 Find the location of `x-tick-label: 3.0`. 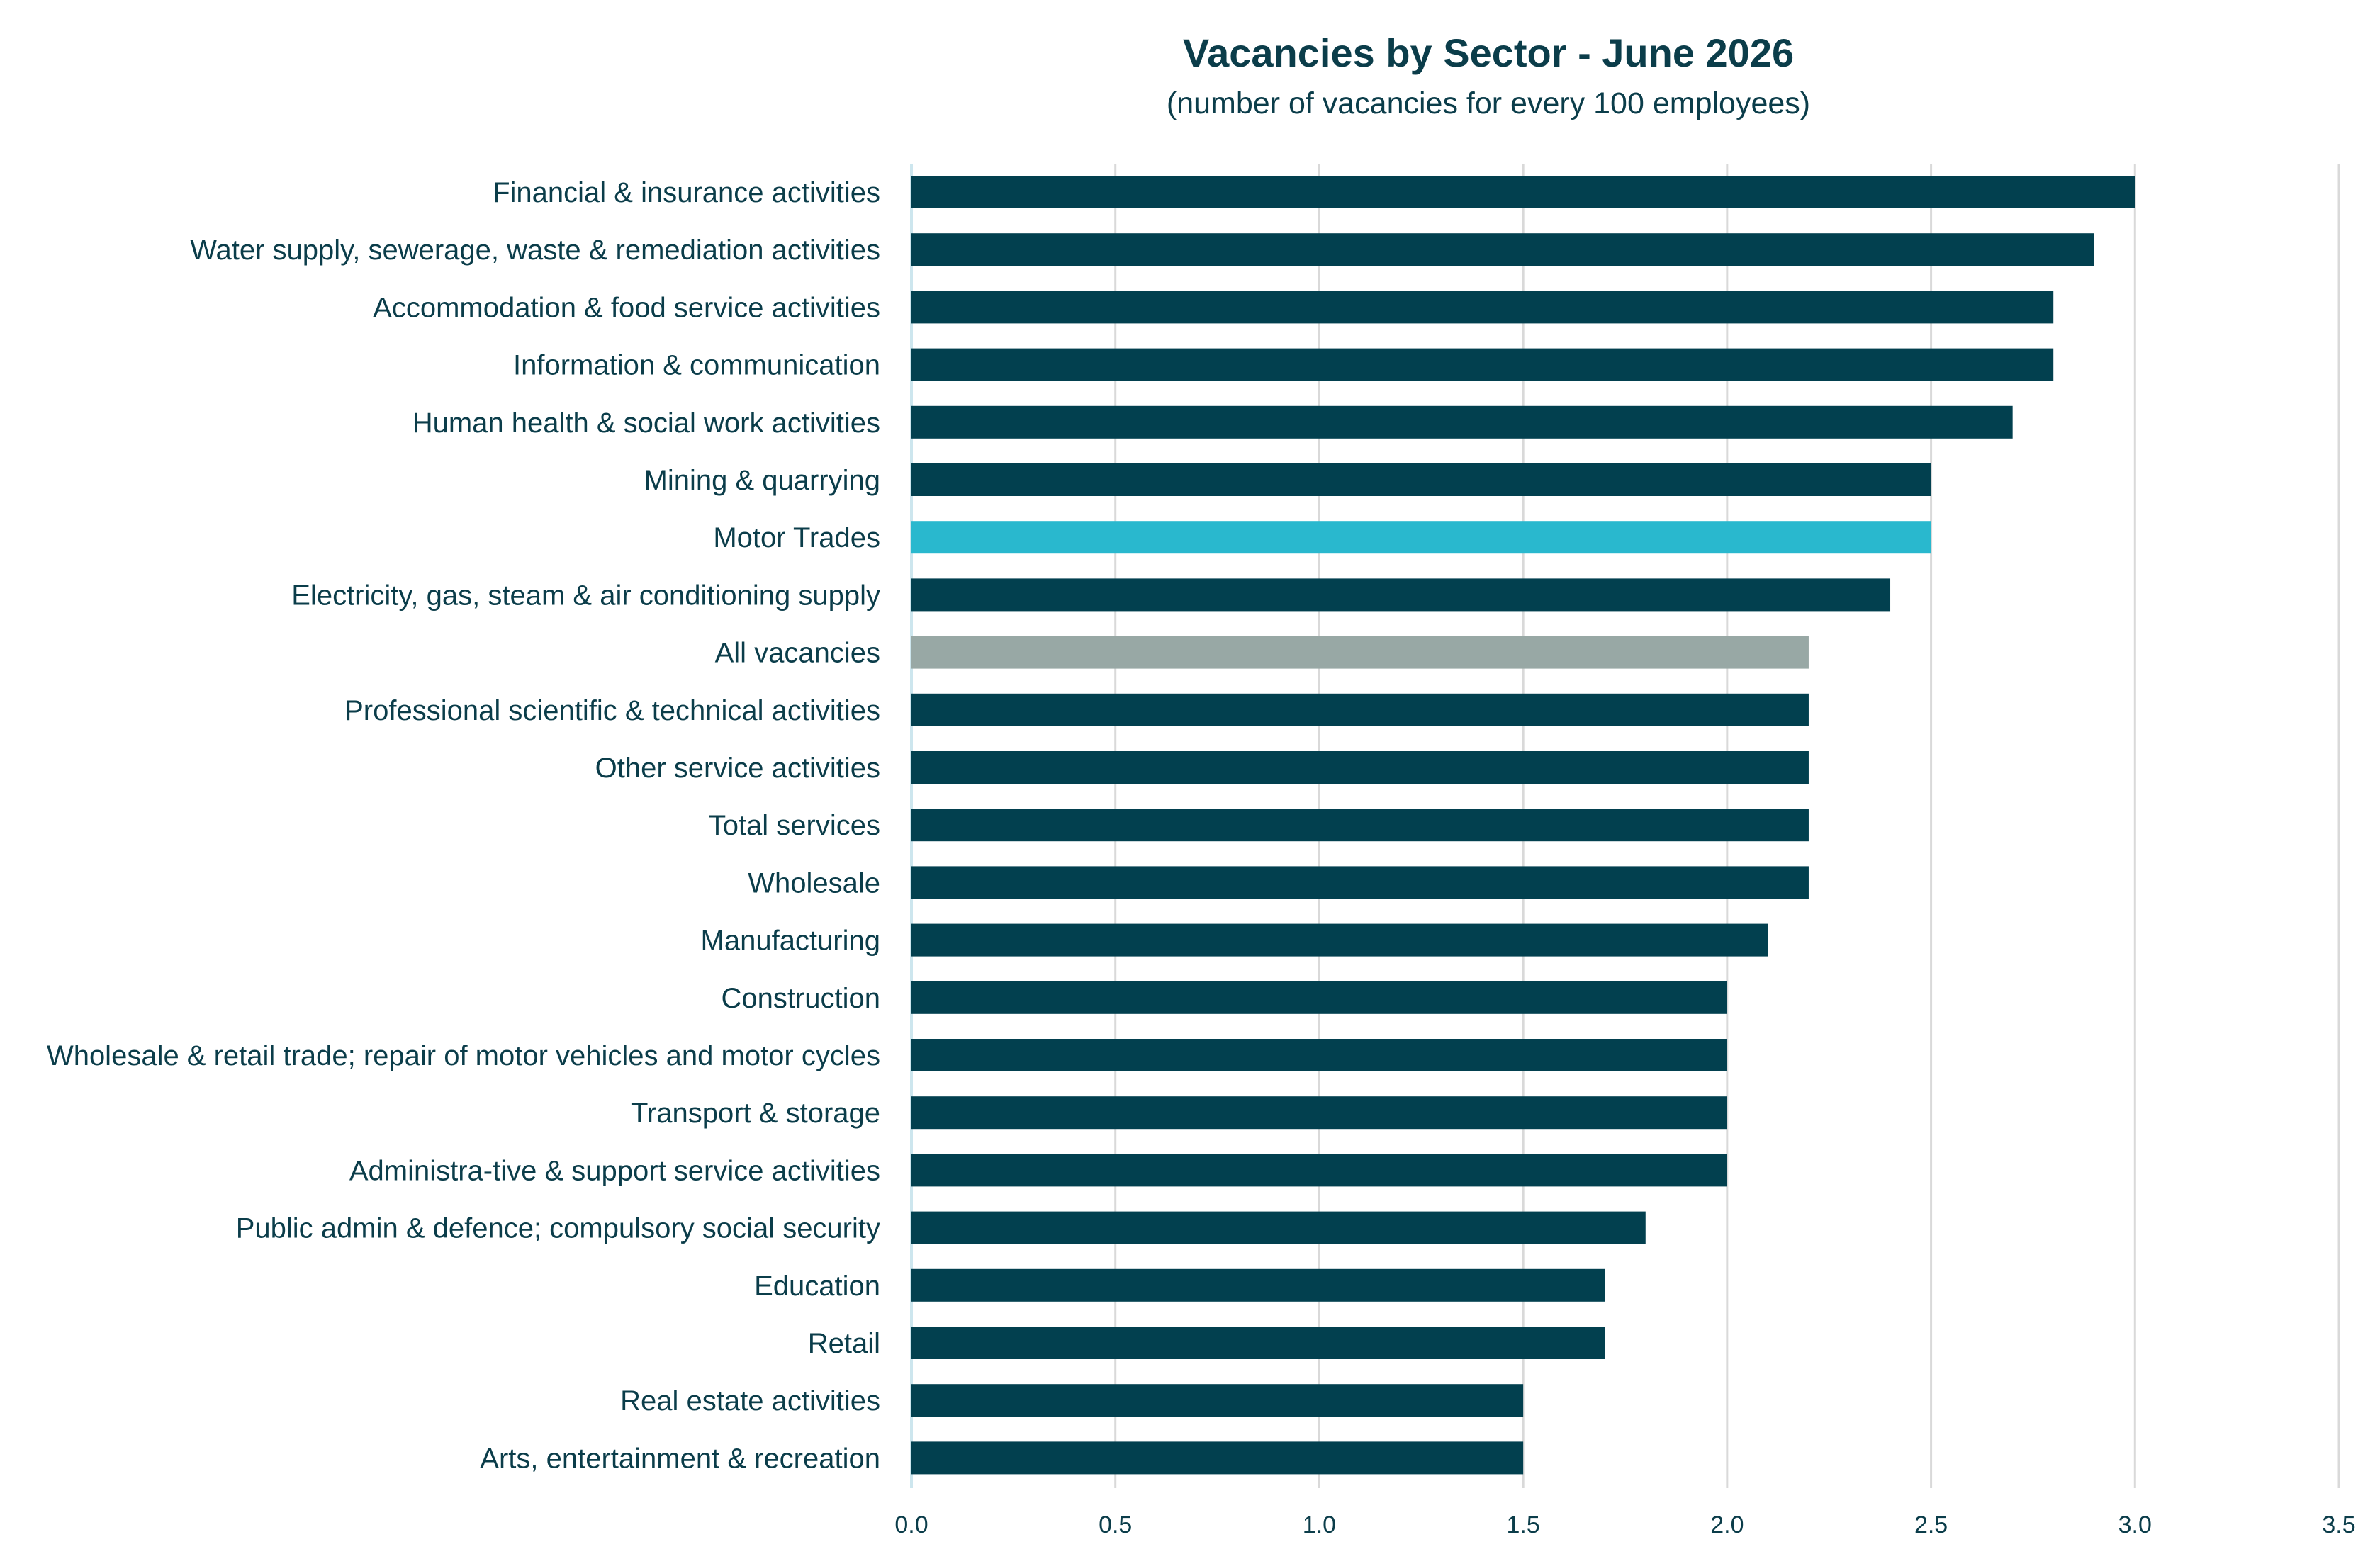

x-tick-label: 3.0 is located at coordinates (2135, 1524).